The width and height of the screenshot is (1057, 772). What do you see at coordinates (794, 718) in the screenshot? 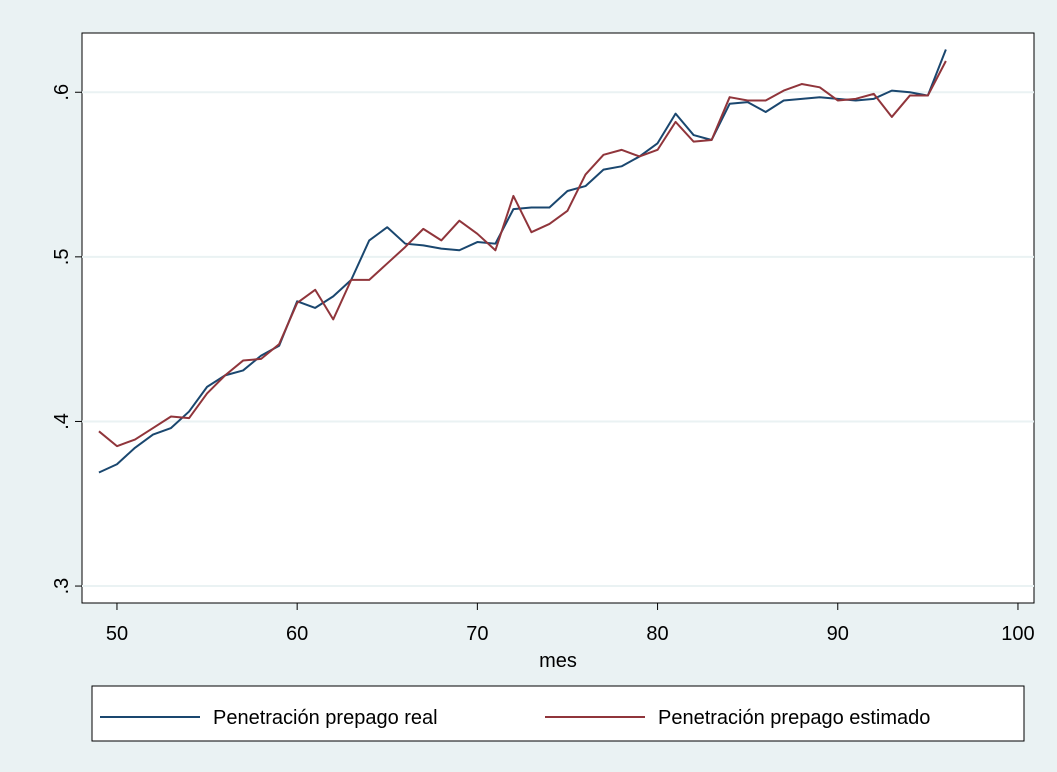
I see `legend-label: Penetración prepago estimado` at bounding box center [794, 718].